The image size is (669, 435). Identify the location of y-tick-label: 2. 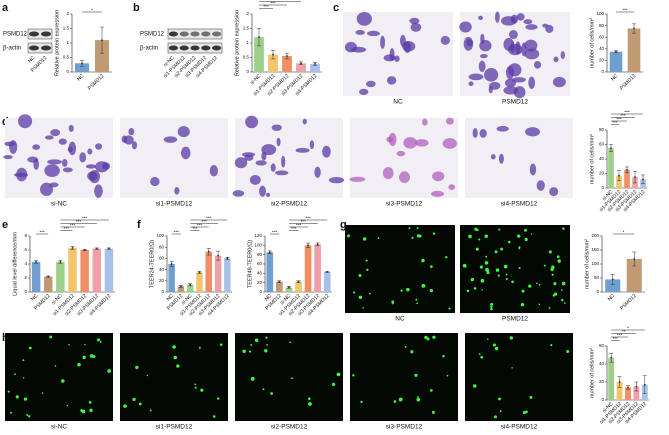
(247, 13).